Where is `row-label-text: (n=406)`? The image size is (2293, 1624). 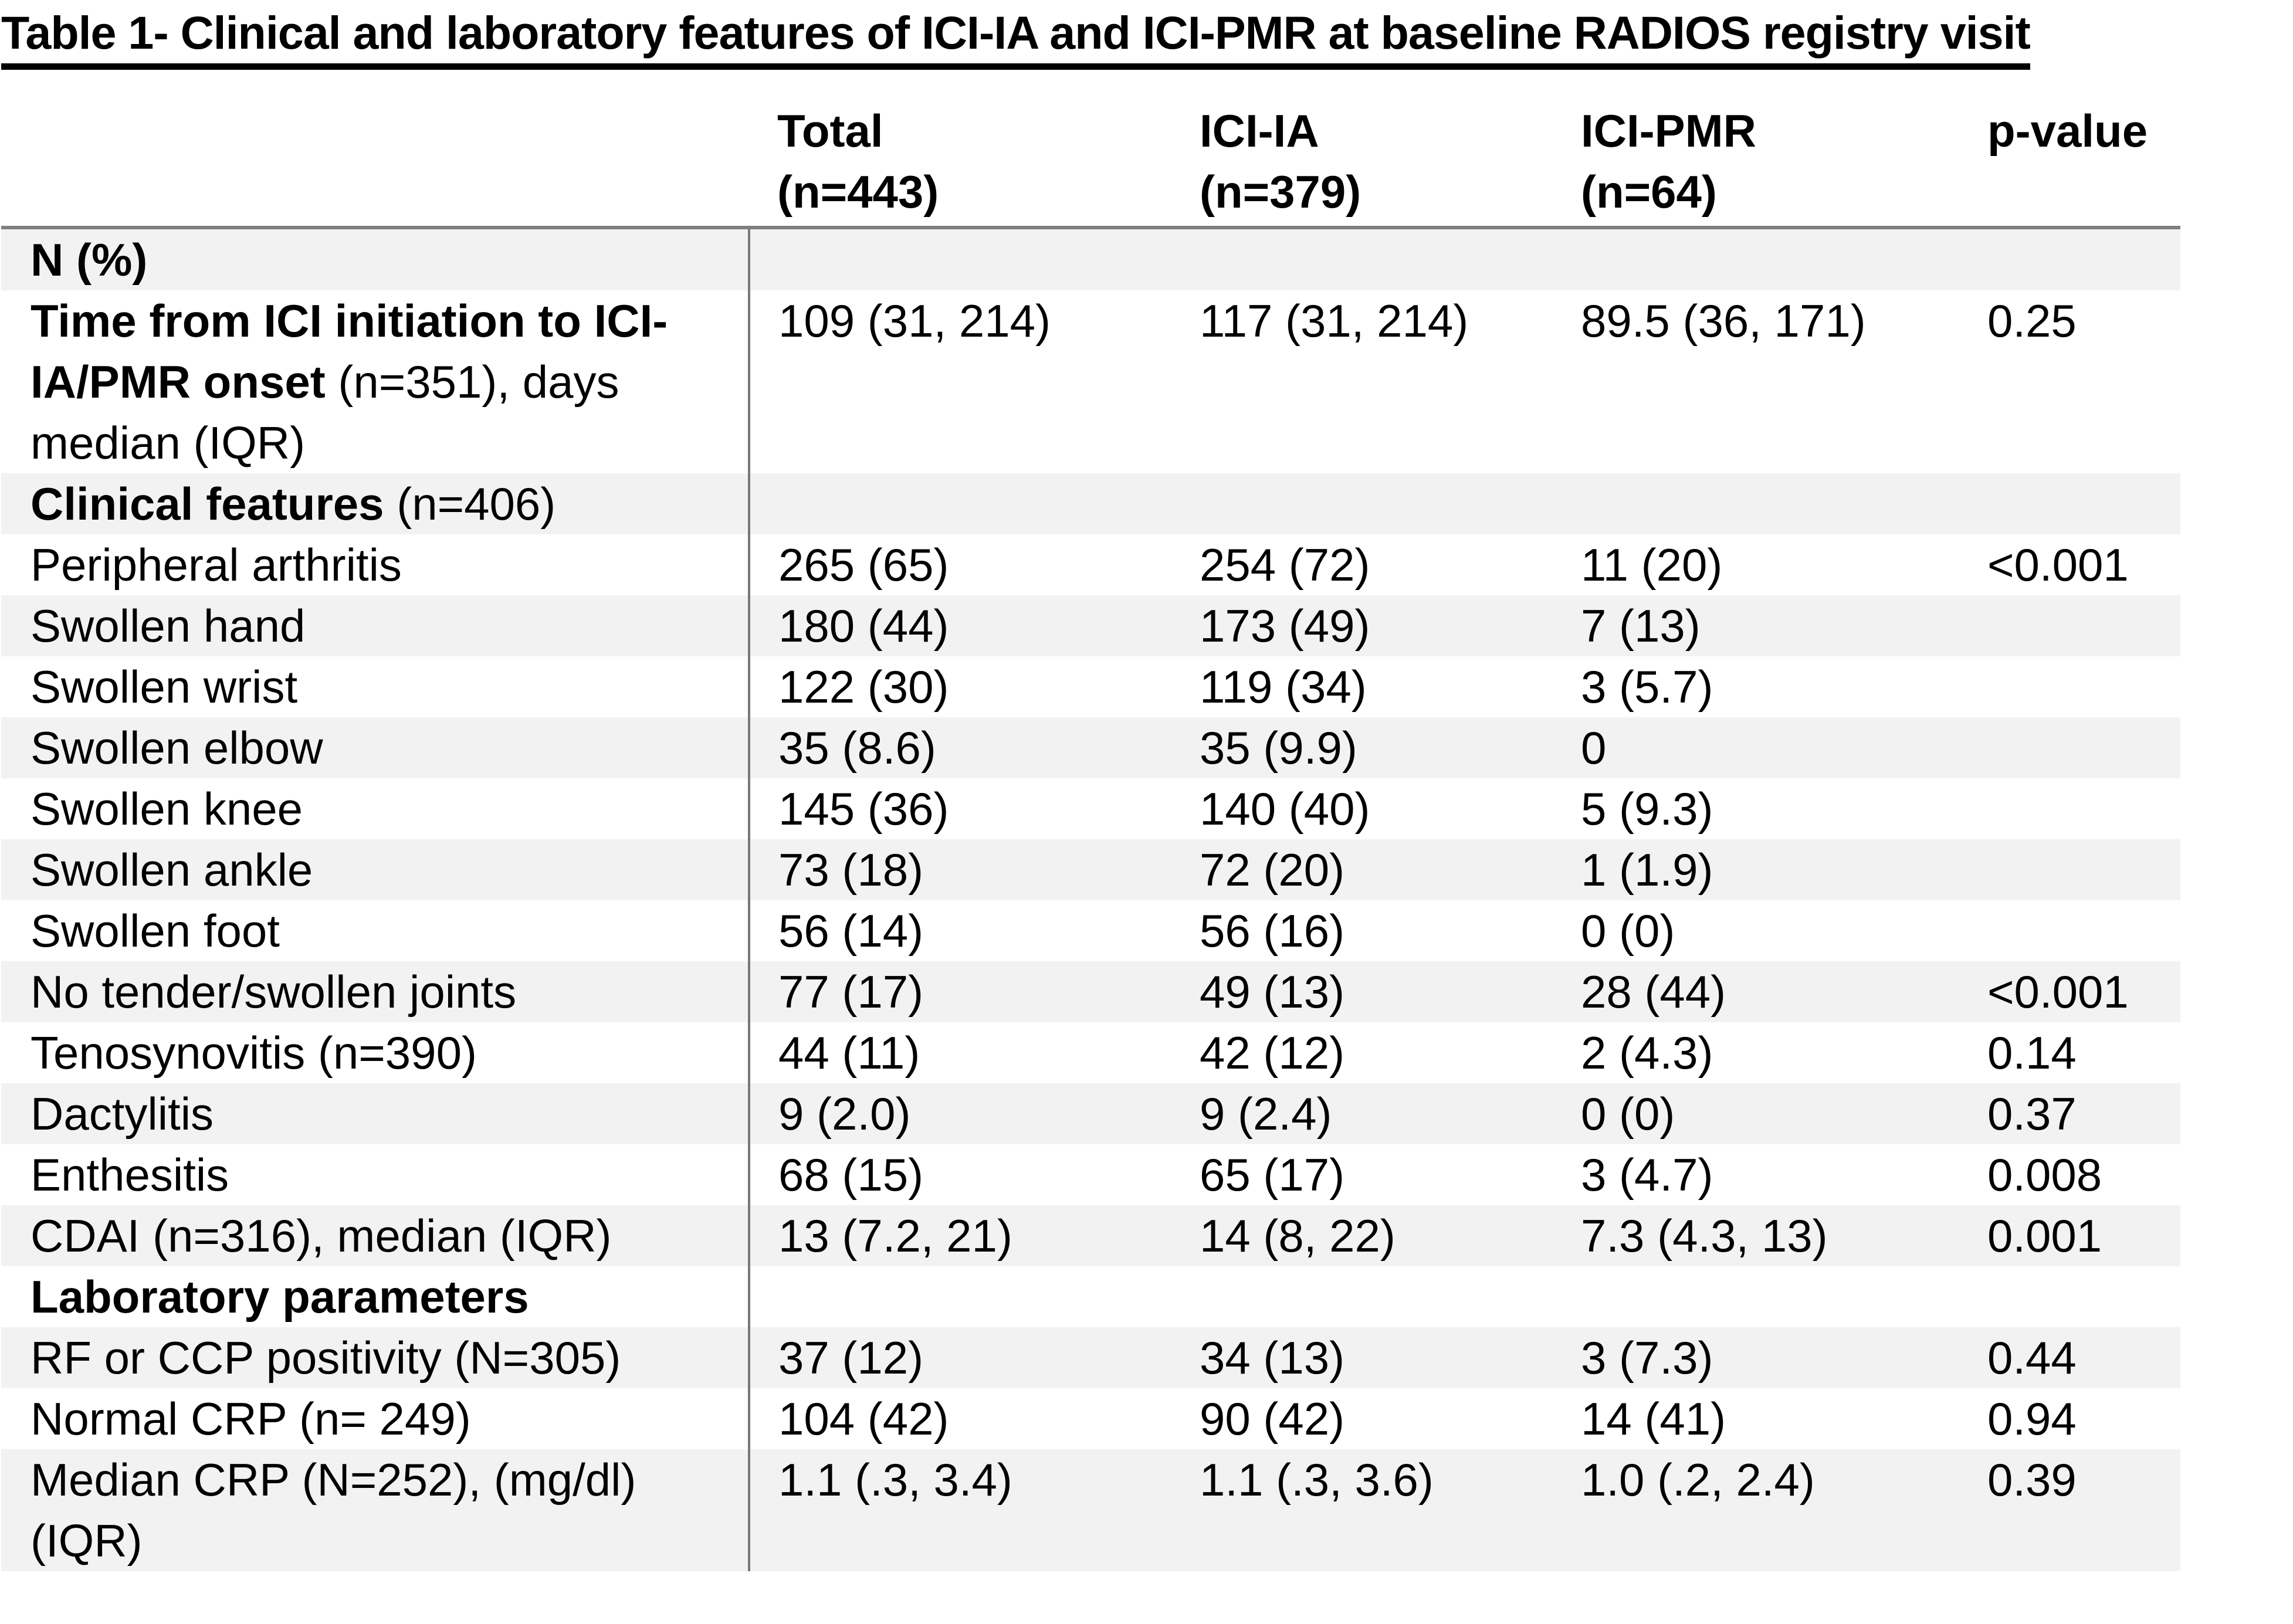
row-label-text: (n=406) is located at coordinates (470, 504).